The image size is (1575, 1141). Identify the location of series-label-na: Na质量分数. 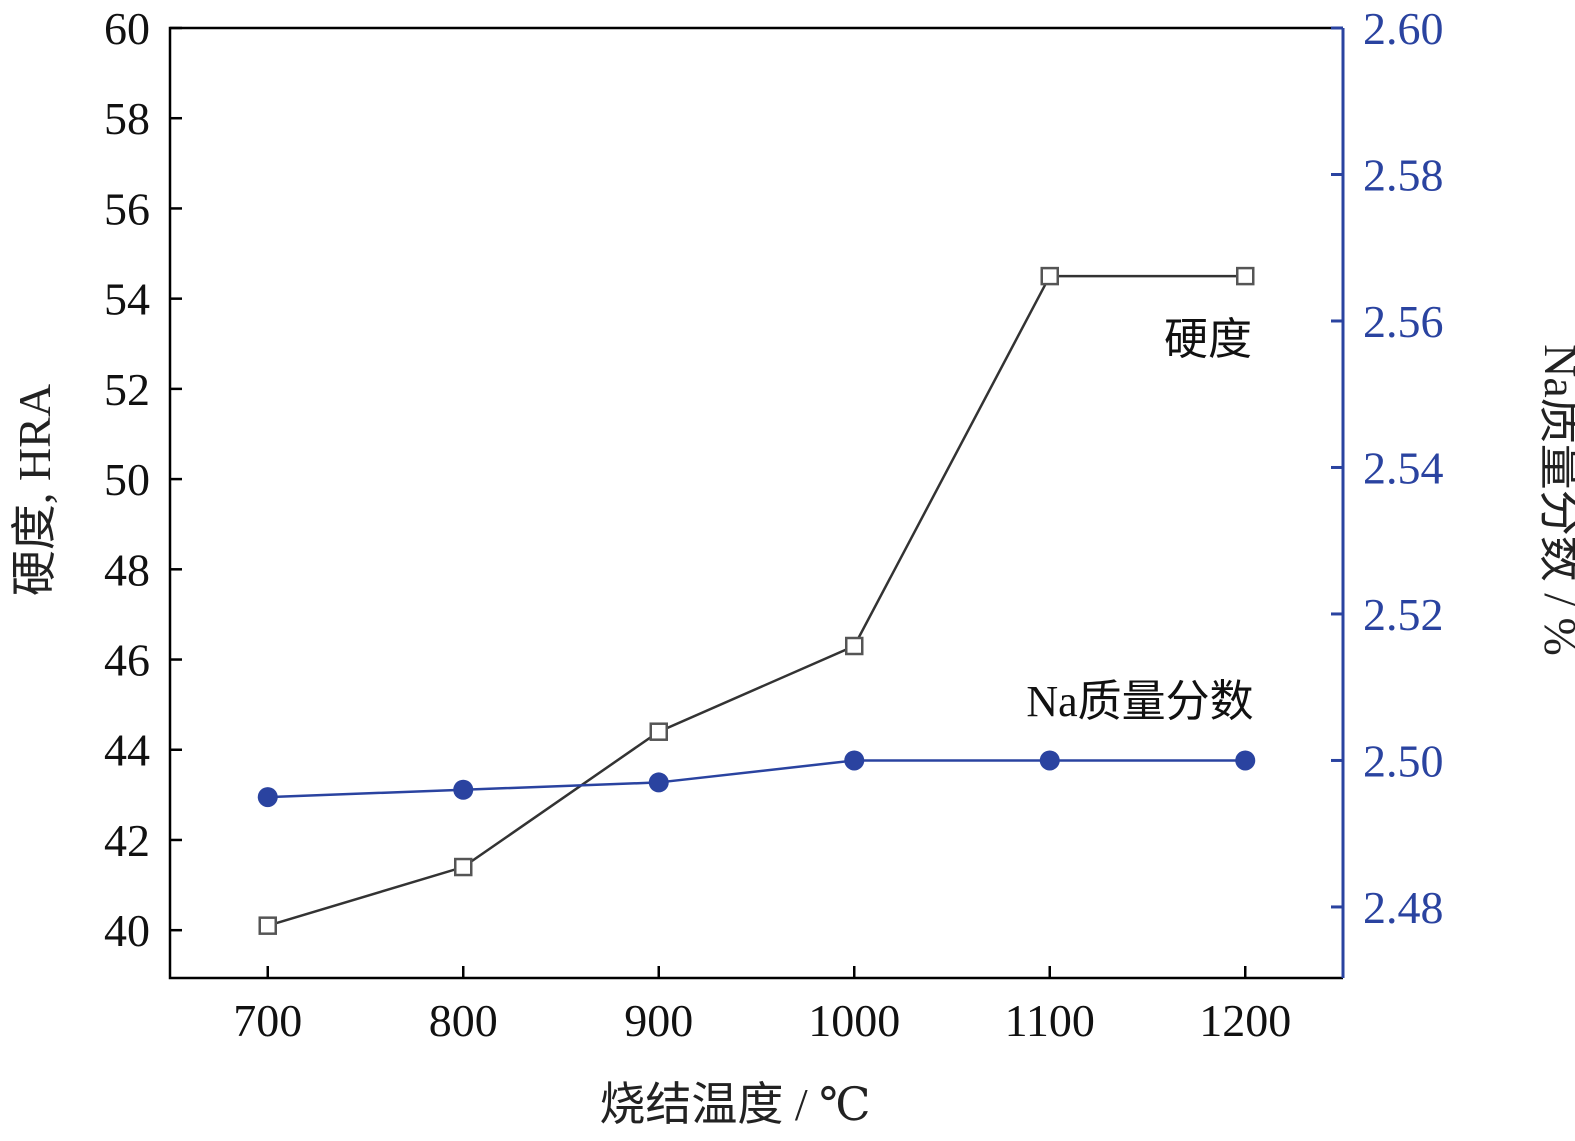
(1139, 701).